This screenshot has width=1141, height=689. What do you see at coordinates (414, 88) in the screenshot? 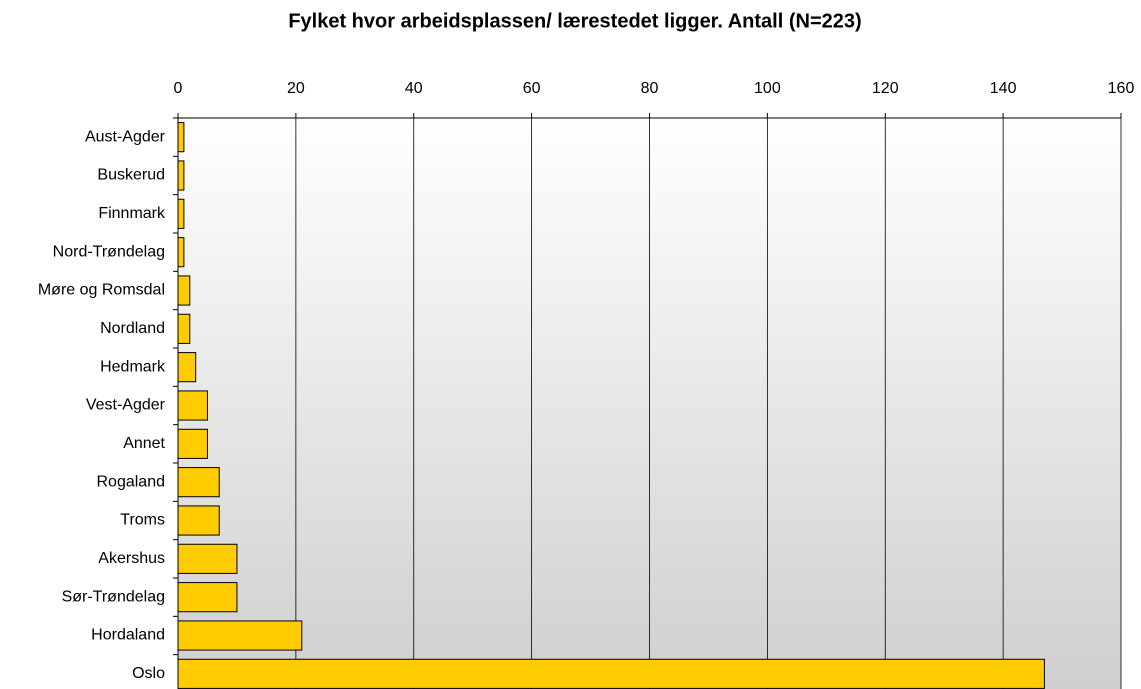
I see `x-tick-label: 40` at bounding box center [414, 88].